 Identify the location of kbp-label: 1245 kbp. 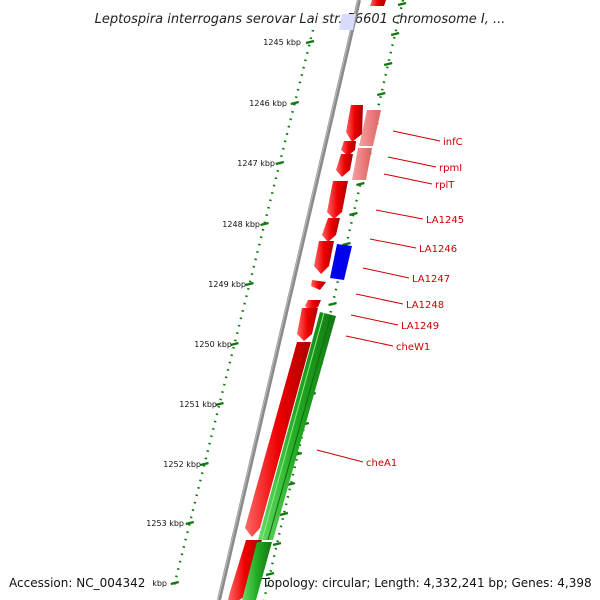
(282, 42).